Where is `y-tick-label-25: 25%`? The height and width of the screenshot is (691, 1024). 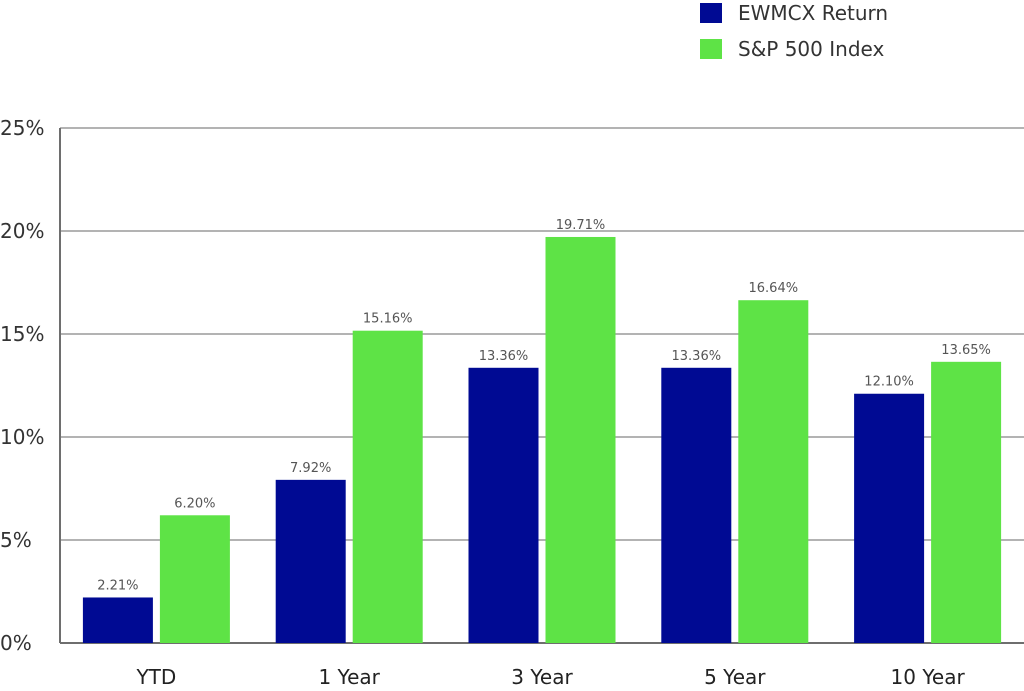 y-tick-label-25: 25% is located at coordinates (22, 128).